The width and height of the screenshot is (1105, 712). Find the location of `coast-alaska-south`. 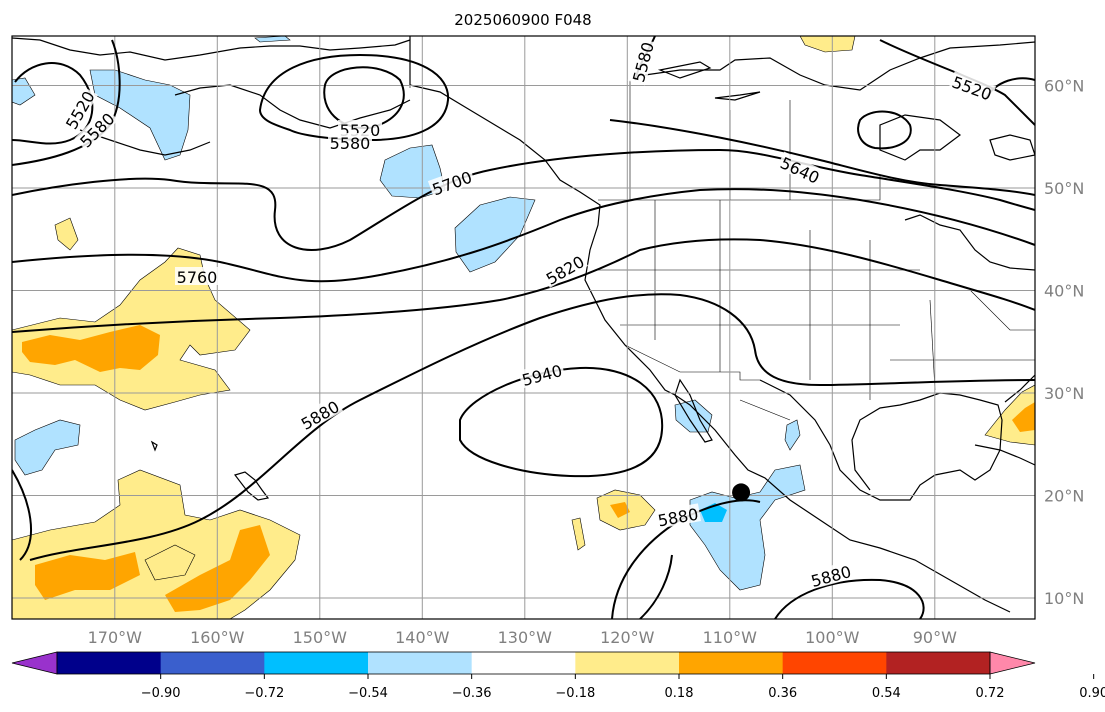

coast-alaska-south is located at coordinates (292, 106).